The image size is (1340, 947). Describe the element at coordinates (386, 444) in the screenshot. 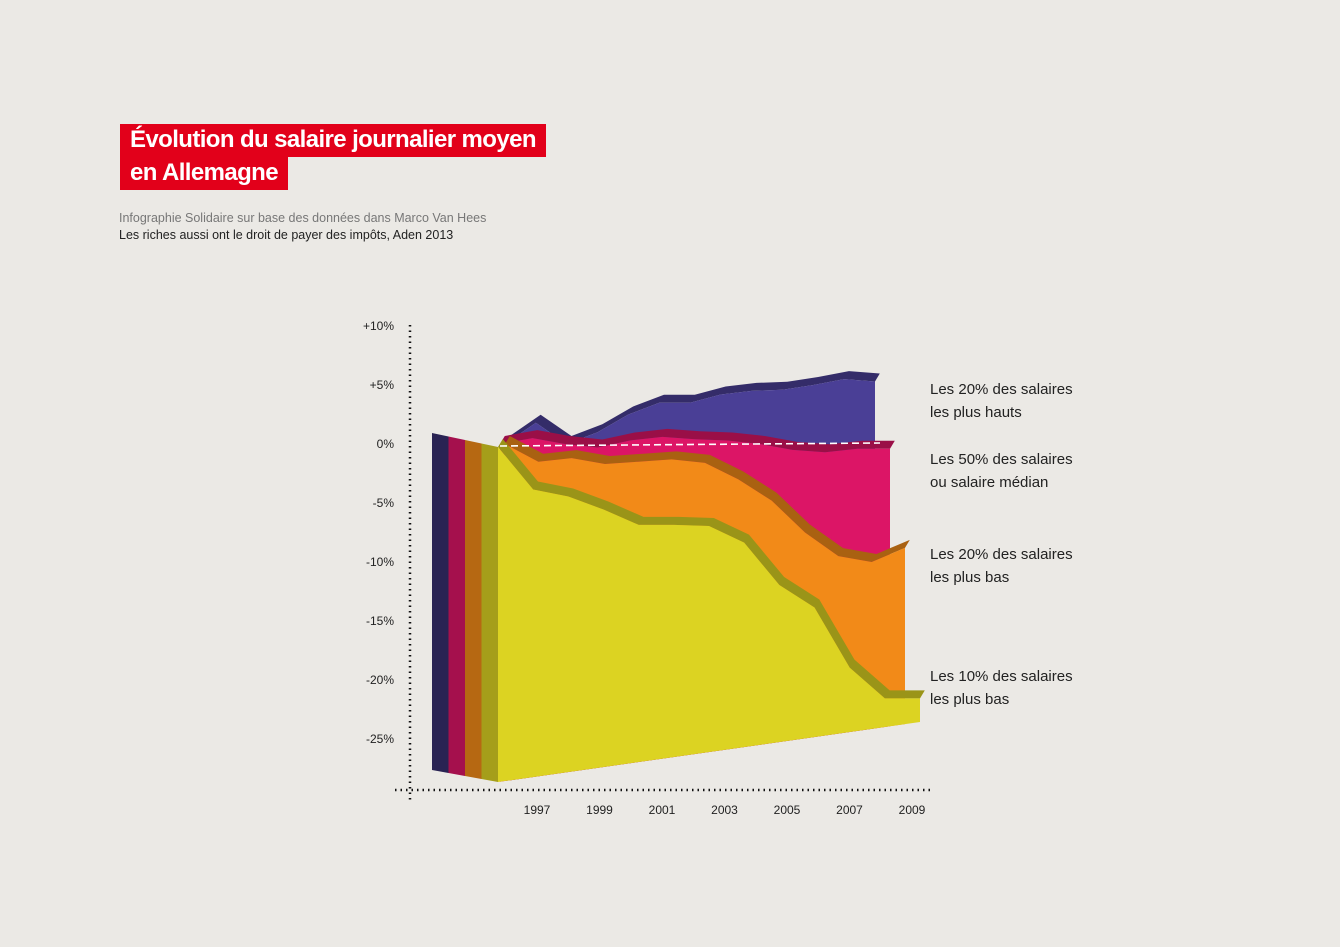

I see `y-tick-label: 0%` at that location.